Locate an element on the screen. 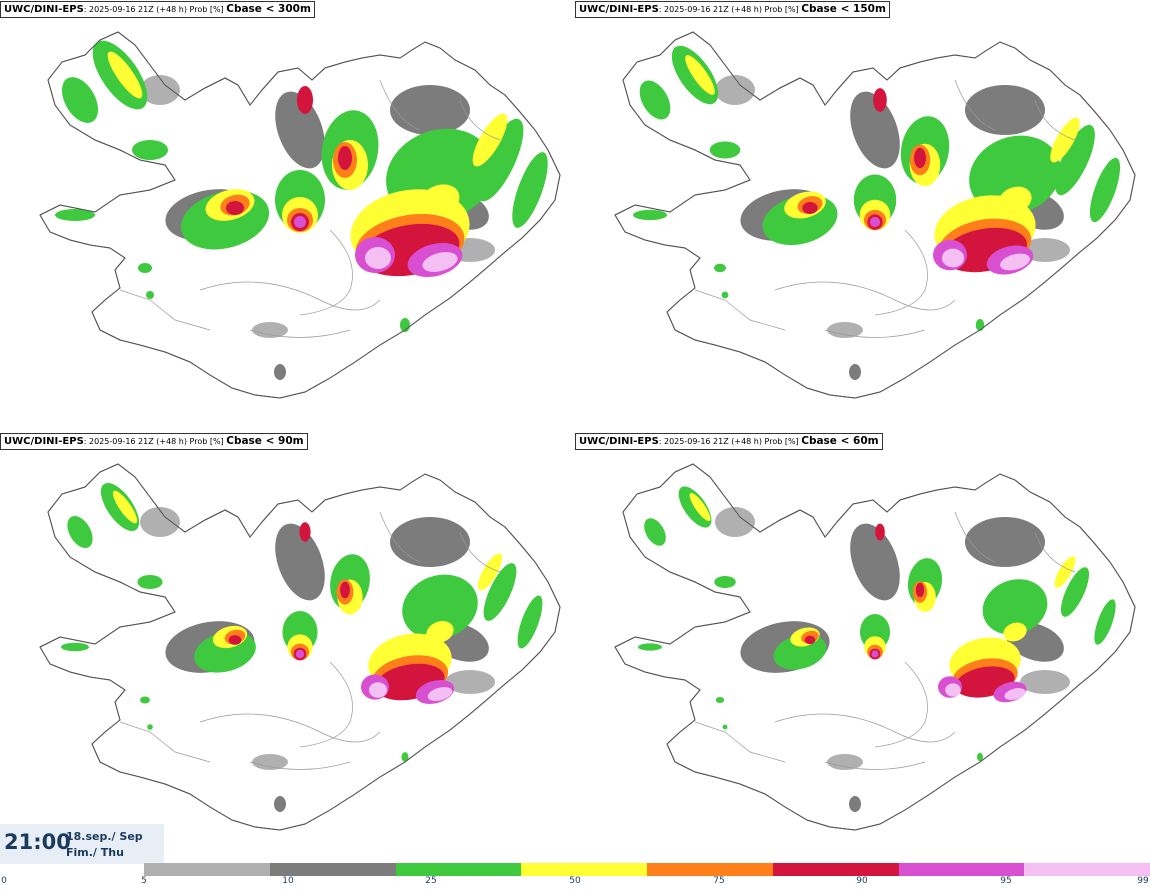 Image resolution: width=1150 pixels, height=891 pixels. legend-tick-label: 95 is located at coordinates (1006, 881).